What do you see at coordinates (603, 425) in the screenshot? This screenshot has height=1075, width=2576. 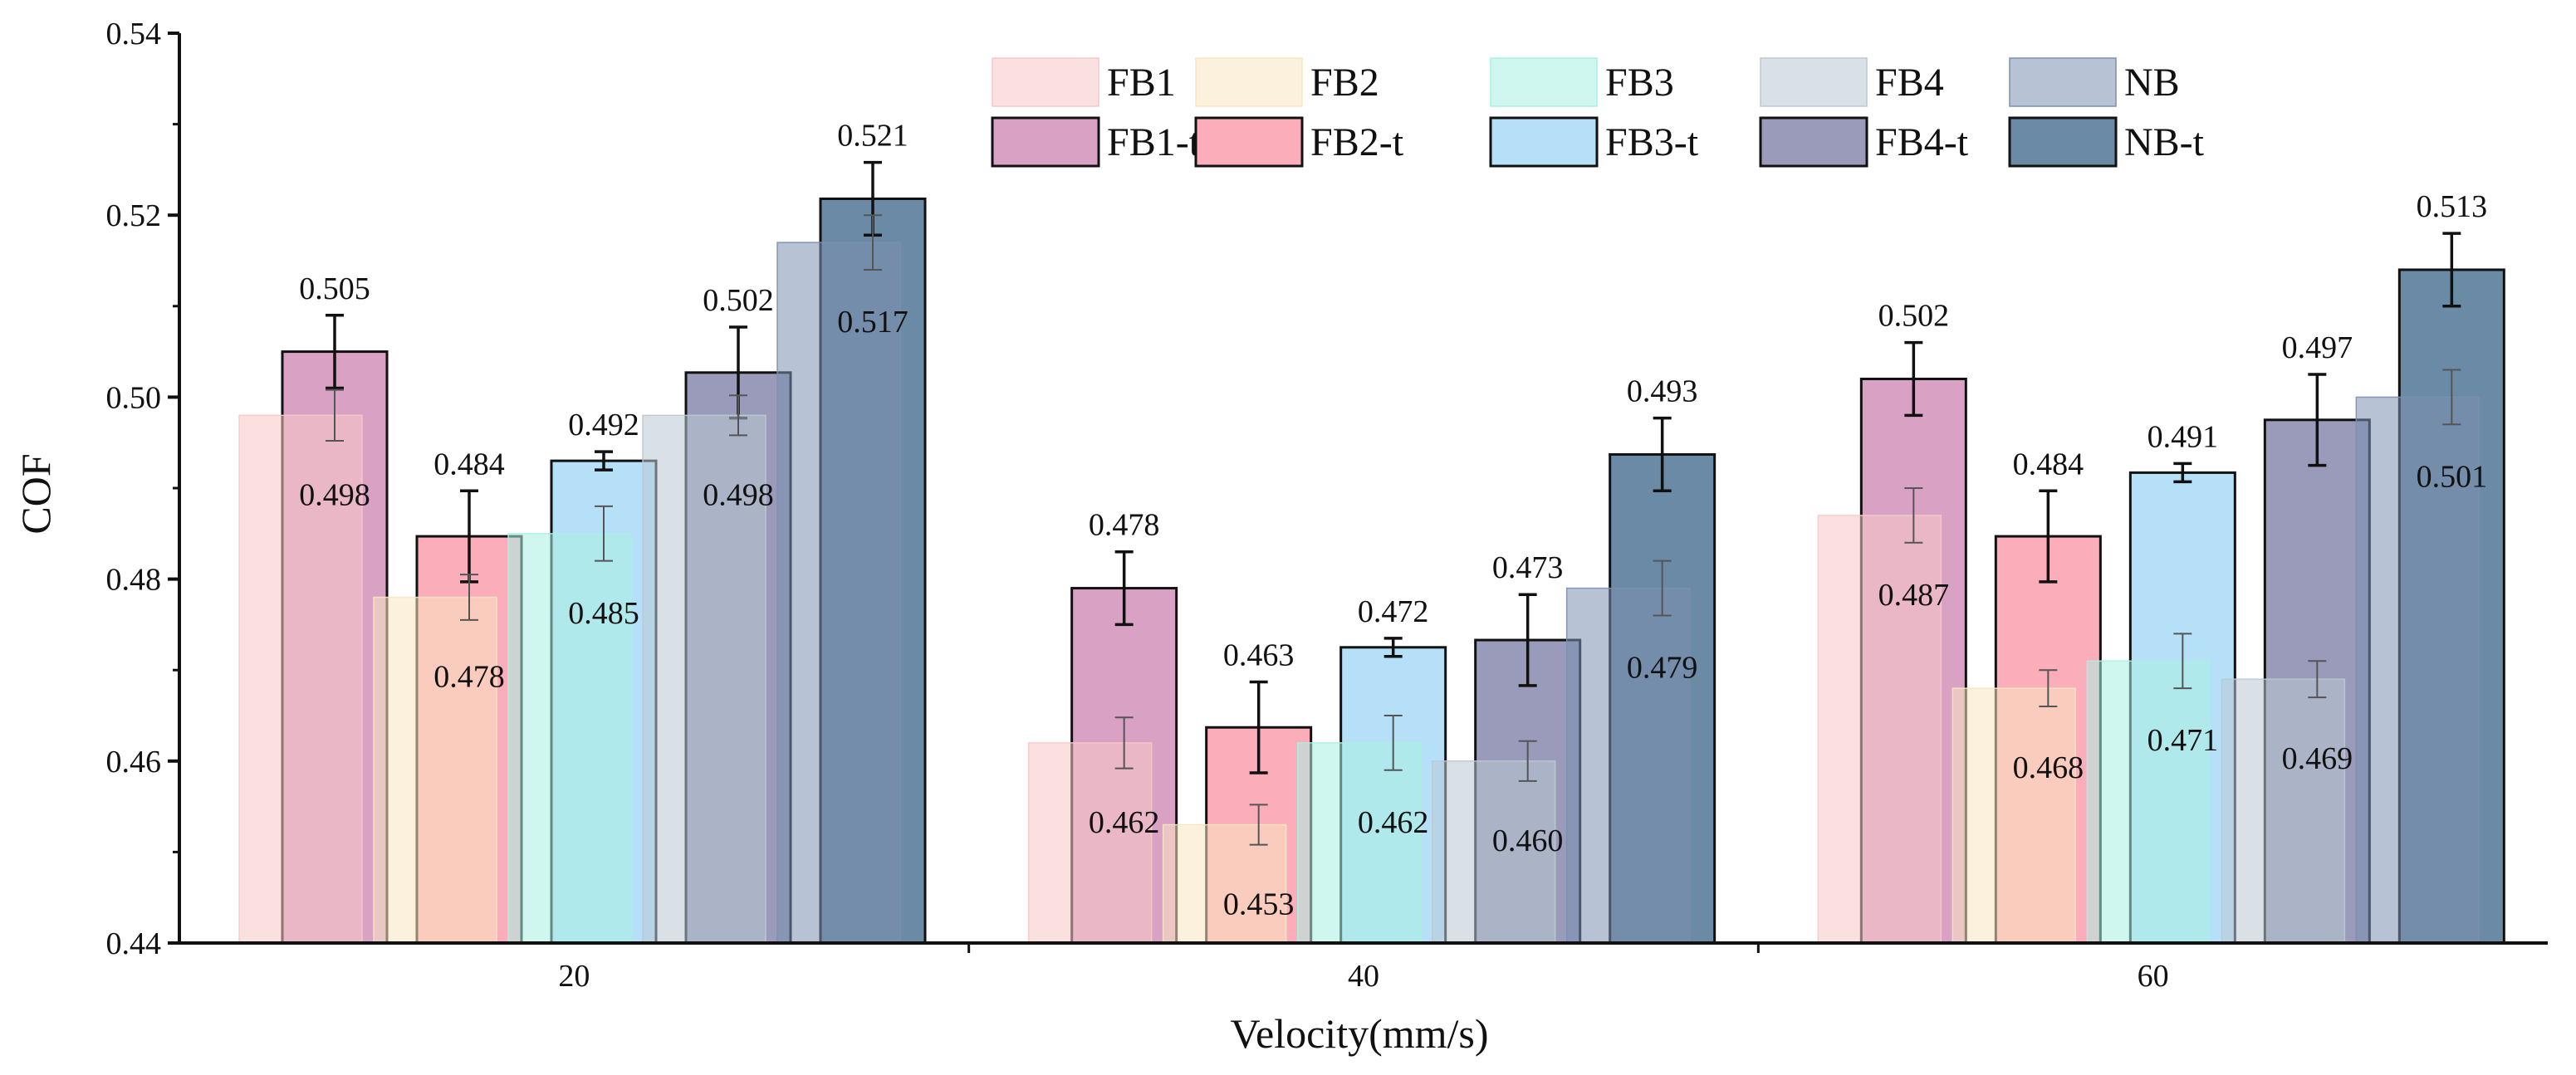 I see `data-label-FB3-t-20: 0.492` at bounding box center [603, 425].